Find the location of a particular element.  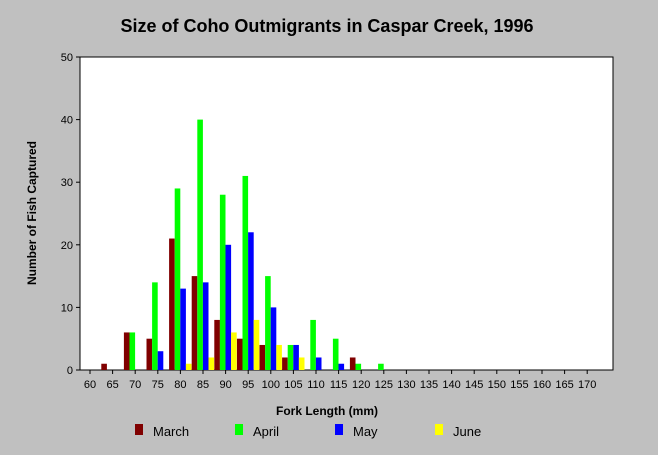

x-tick-label: 170 is located at coordinates (587, 385).